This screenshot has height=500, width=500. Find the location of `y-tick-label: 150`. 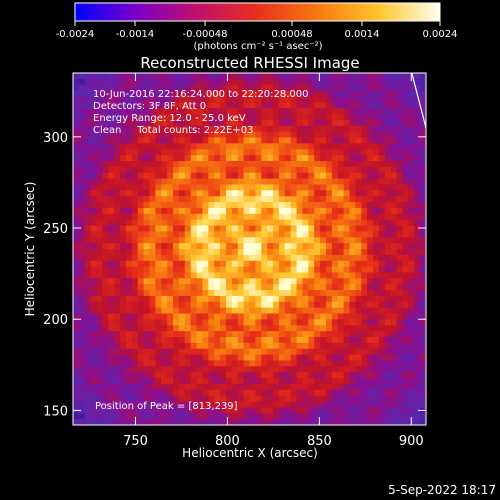

y-tick-label: 150 is located at coordinates (55, 411).